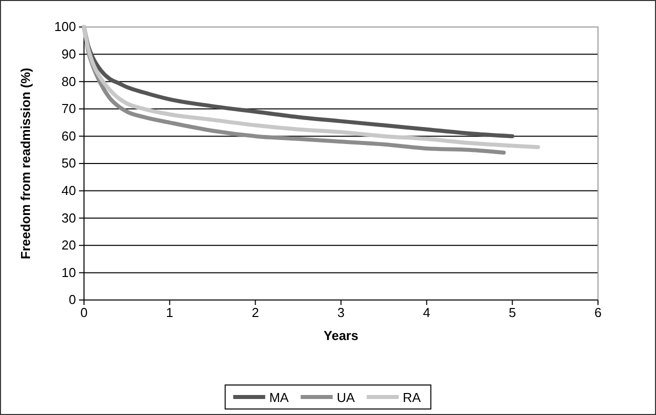  I want to click on x-tick-label: 6, so click(598, 312).